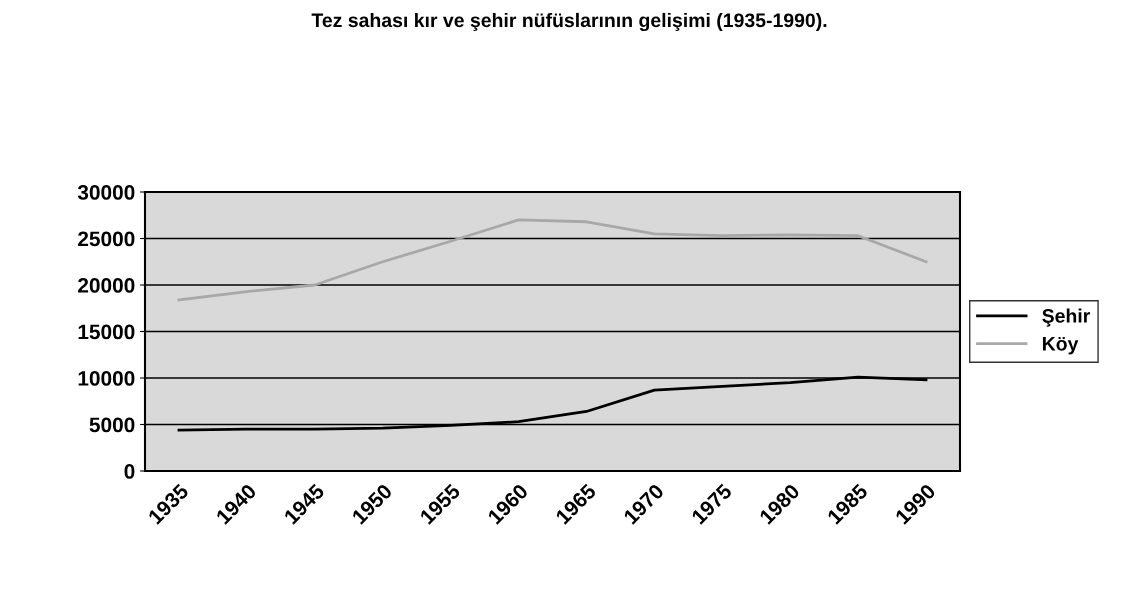  I want to click on y-tick-label: 15000, so click(106, 332).